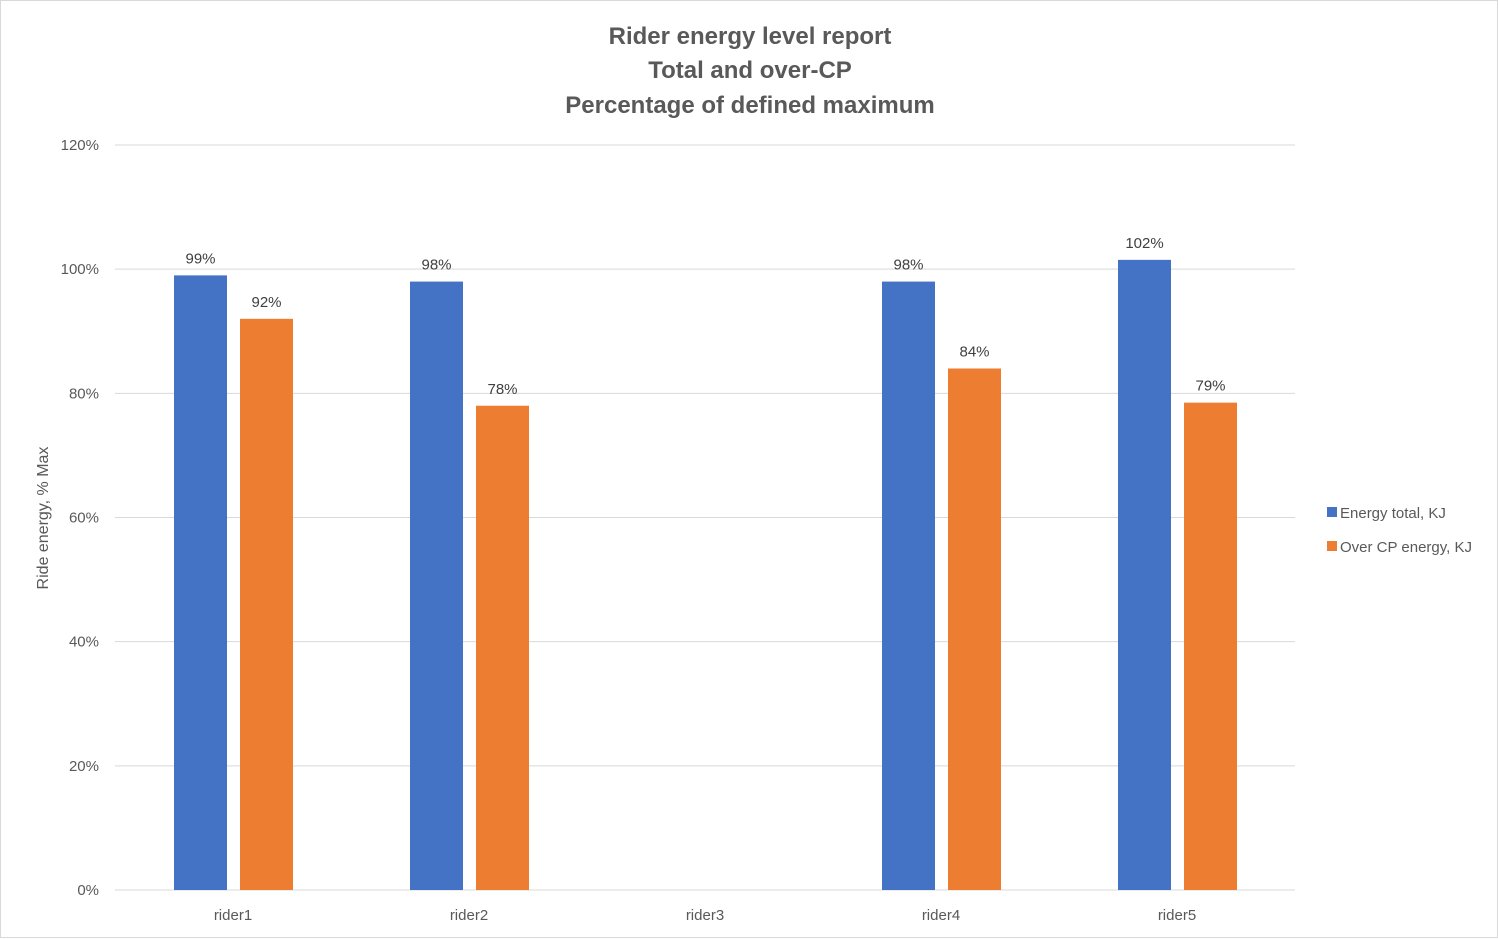 This screenshot has height=939, width=1498. Describe the element at coordinates (84, 766) in the screenshot. I see `y-tick-label-1: 20%` at that location.